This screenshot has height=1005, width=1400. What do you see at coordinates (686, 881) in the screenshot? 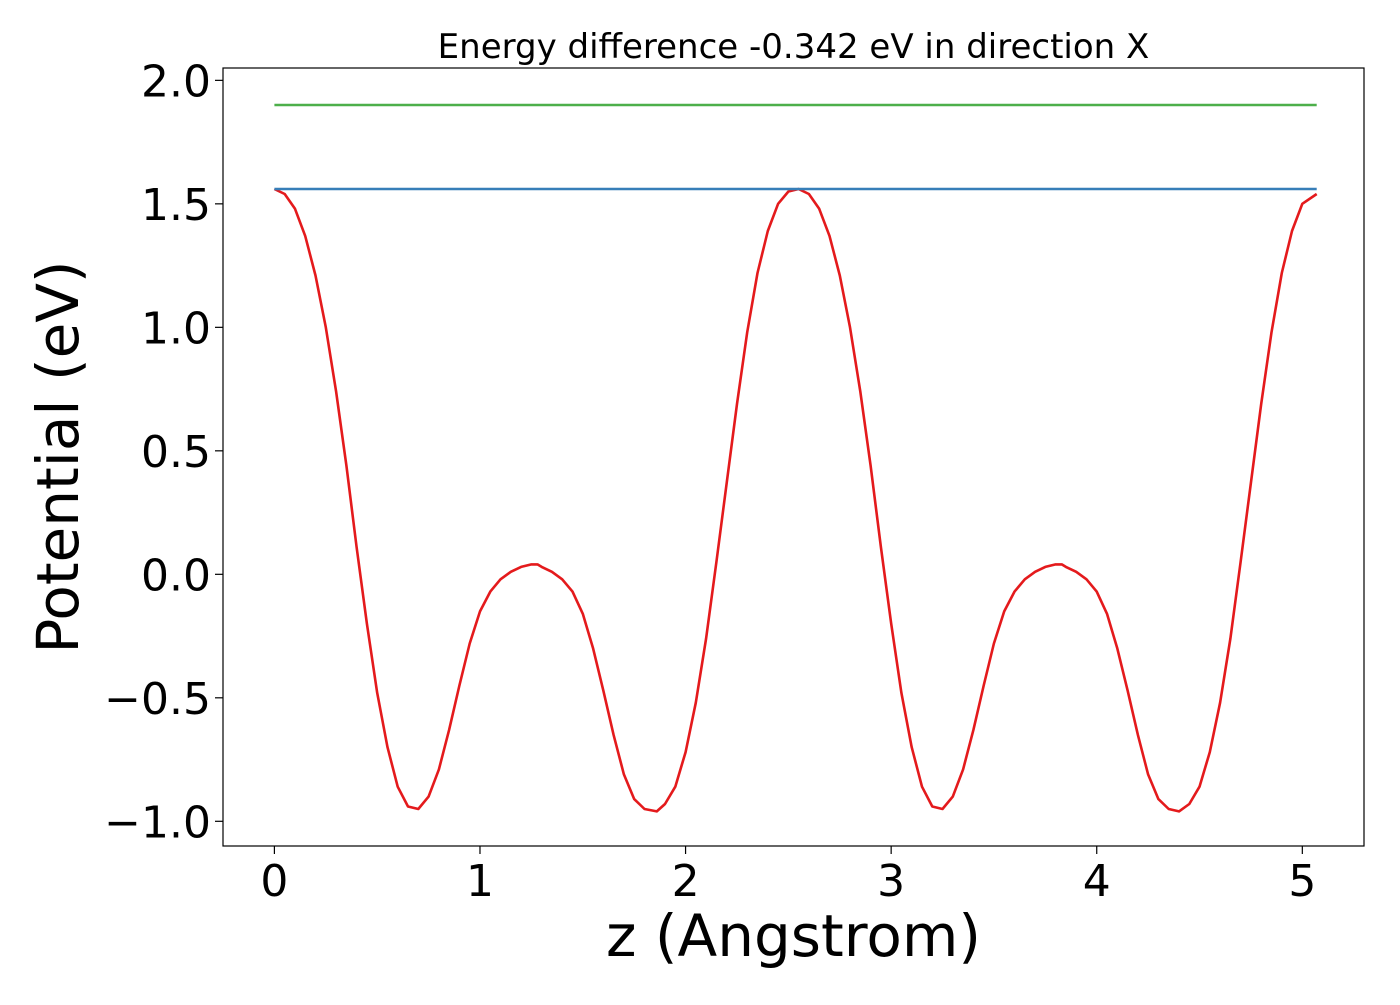
I see `x-tick-label: 2` at bounding box center [686, 881].